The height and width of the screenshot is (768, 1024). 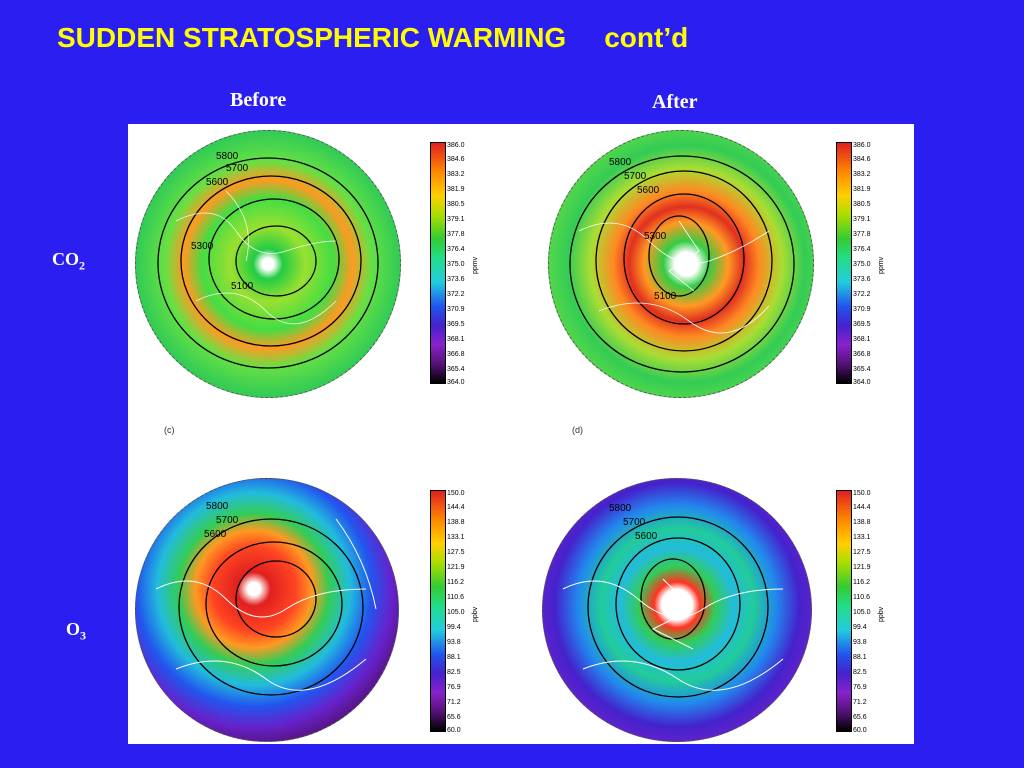 I want to click on o3-before-map: 5800 5700 5600, so click(x=267, y=610).